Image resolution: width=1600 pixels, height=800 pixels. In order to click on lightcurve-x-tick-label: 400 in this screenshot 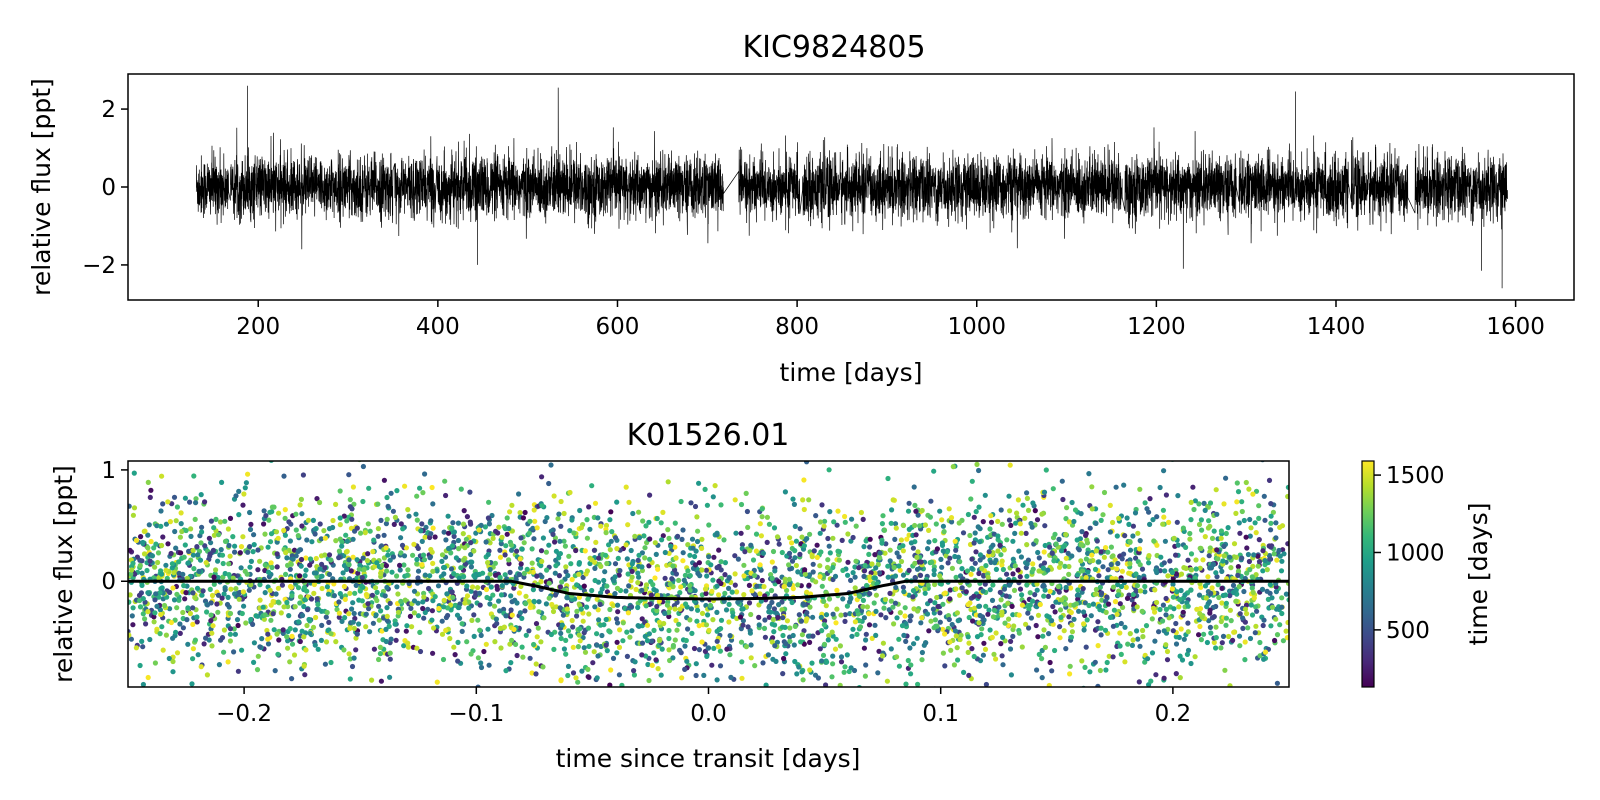, I will do `click(438, 327)`.